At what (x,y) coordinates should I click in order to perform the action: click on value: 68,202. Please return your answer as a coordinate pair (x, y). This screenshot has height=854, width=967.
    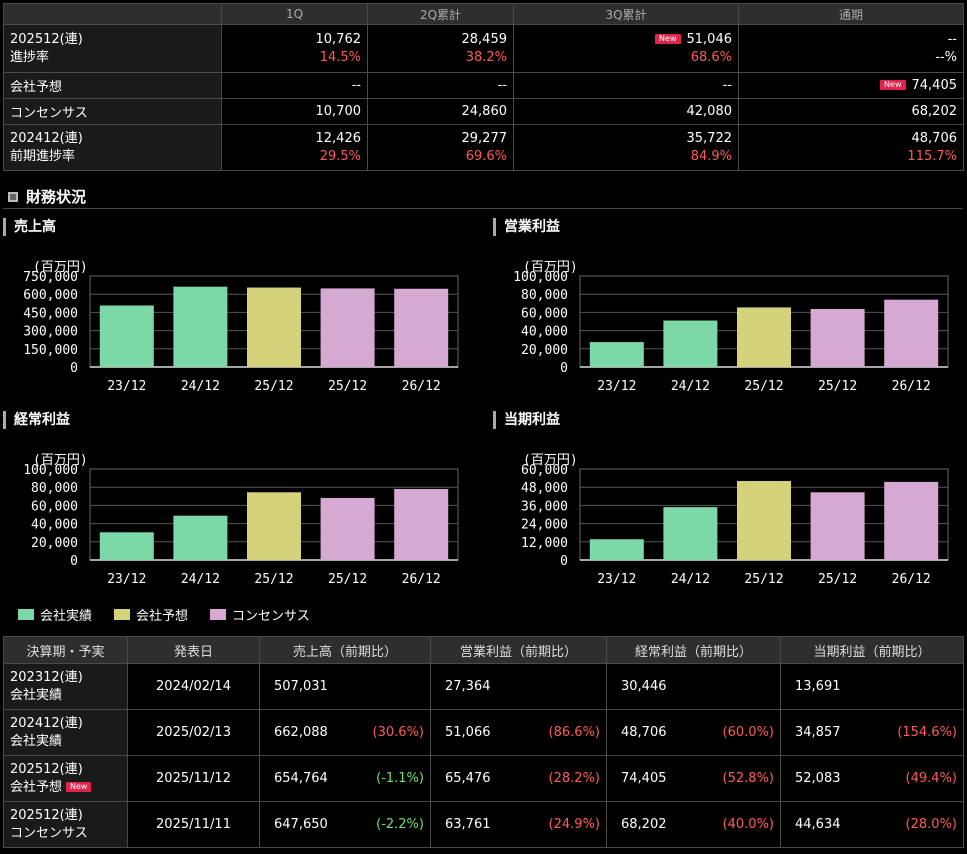
    Looking at the image, I should click on (644, 824).